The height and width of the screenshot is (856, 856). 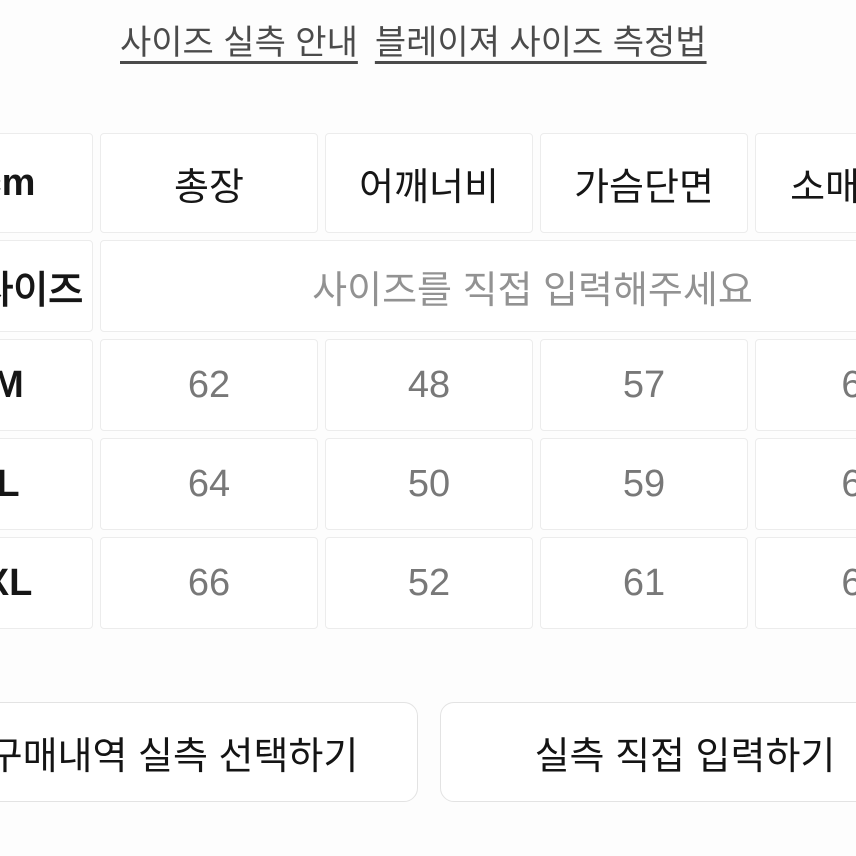 What do you see at coordinates (46, 183) in the screenshot?
I see `unit-header-cell: cm` at bounding box center [46, 183].